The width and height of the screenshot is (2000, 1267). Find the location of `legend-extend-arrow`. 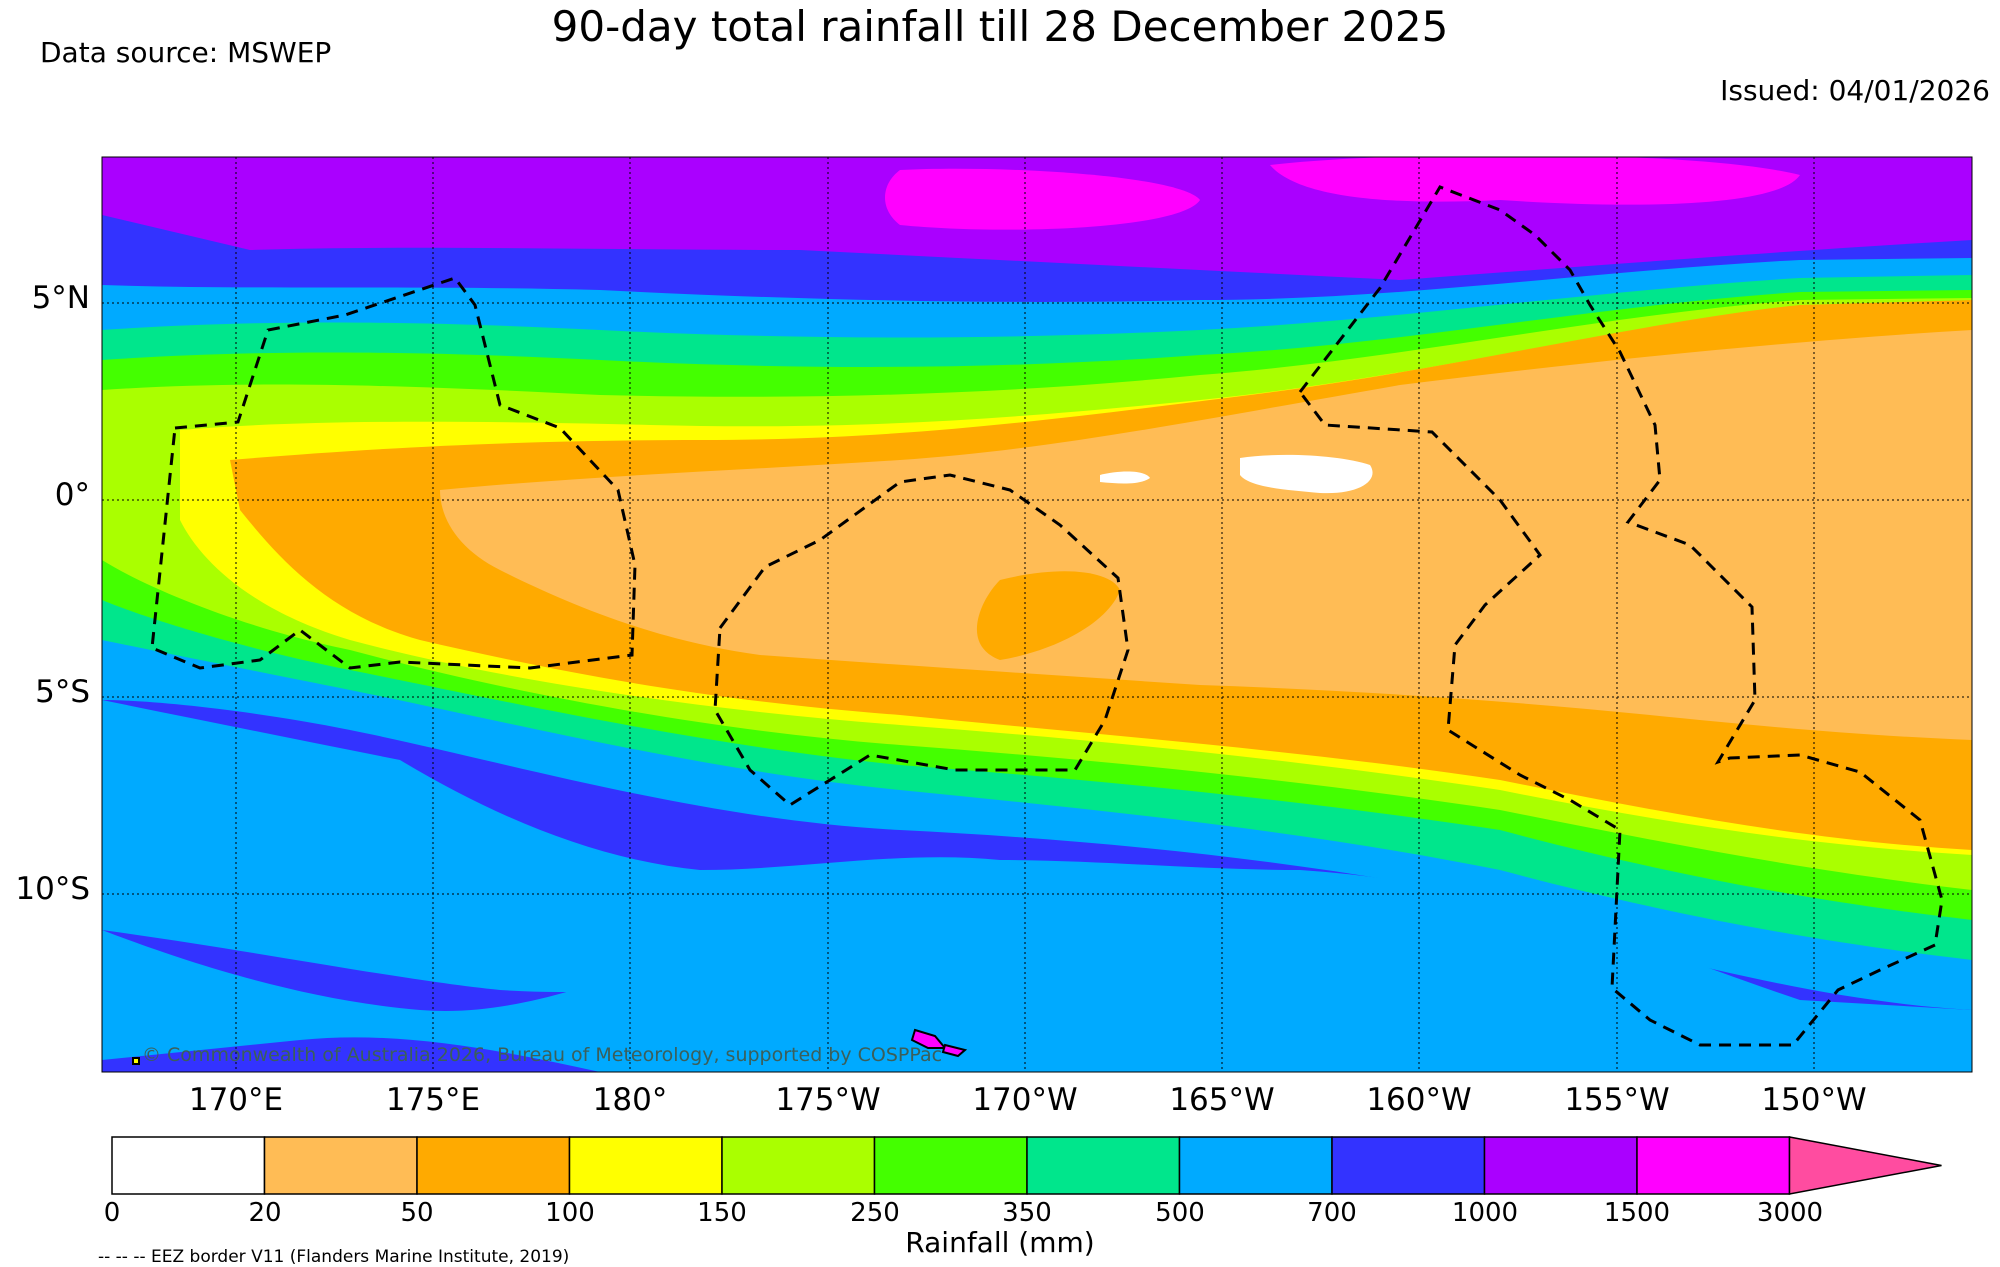

legend-extend-arrow is located at coordinates (1865, 1165).